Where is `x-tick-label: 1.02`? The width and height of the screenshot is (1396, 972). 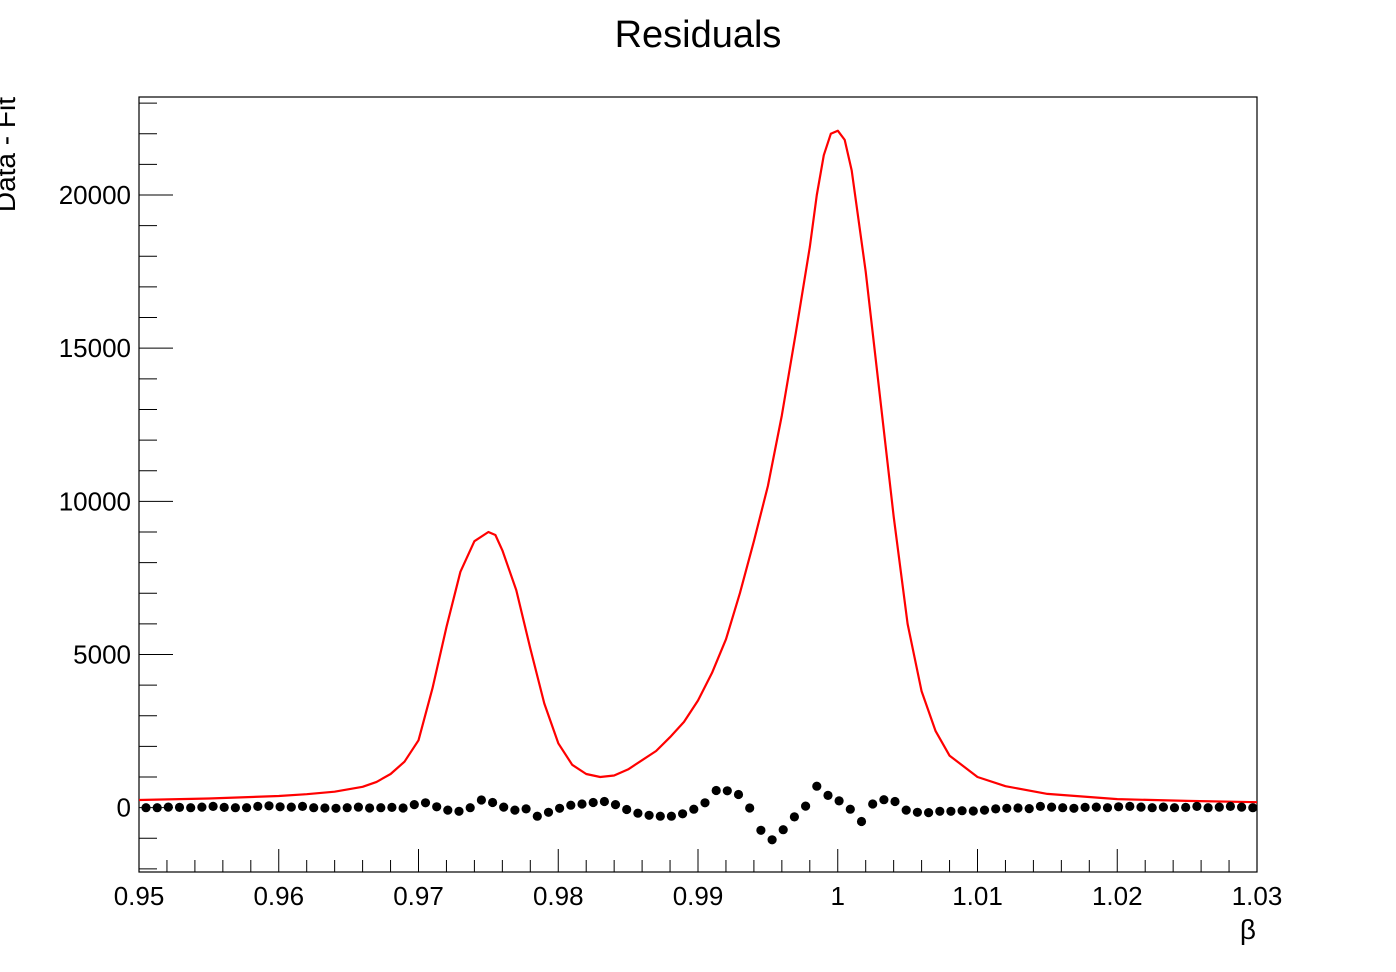
x-tick-label: 1.02 is located at coordinates (1117, 896).